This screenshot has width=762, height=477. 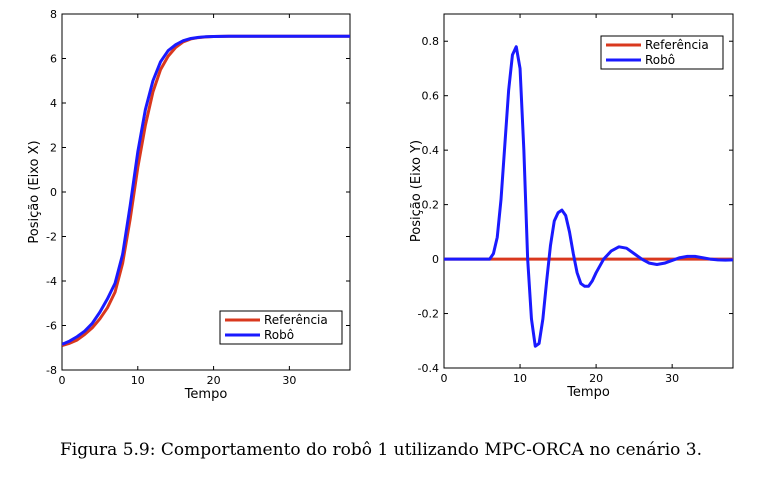 What do you see at coordinates (416, 191) in the screenshot?
I see `y-axis-label: Posição (Eixo Y)` at bounding box center [416, 191].